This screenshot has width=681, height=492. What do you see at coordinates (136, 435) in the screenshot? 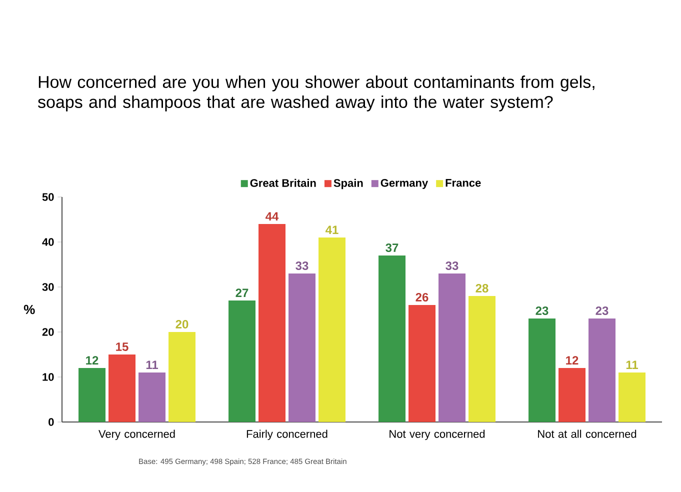
I see `x-tick-label: Very concerned` at bounding box center [136, 435].